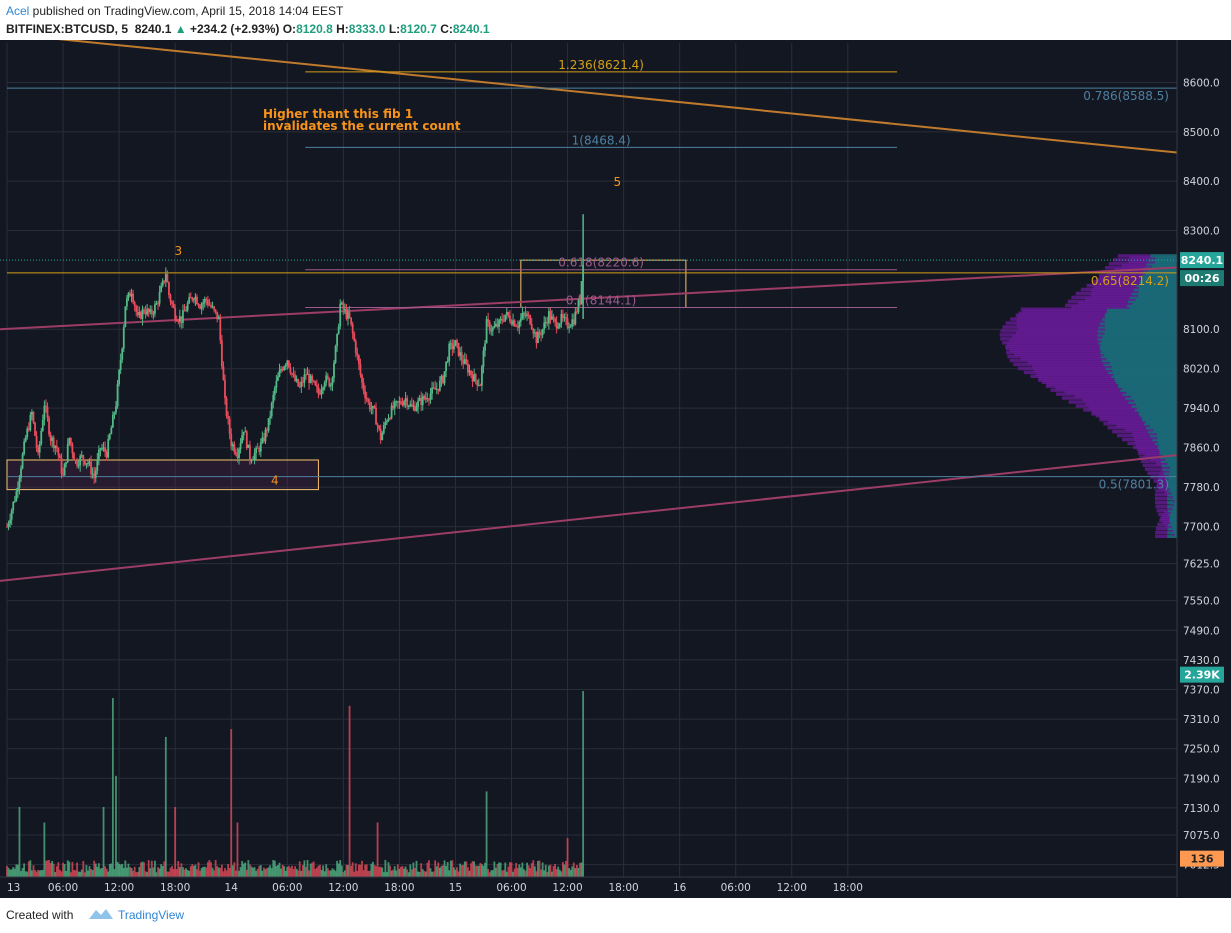 Image resolution: width=1231 pixels, height=933 pixels. I want to click on x-tick-label: 18:00, so click(623, 888).